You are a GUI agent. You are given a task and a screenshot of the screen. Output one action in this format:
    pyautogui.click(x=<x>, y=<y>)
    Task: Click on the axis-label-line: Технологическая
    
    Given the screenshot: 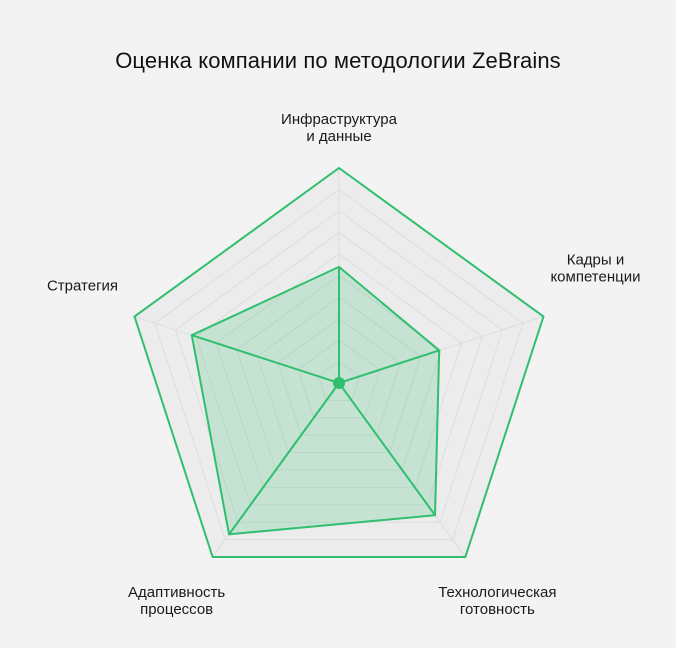 What is the action you would take?
    pyautogui.click(x=497, y=592)
    